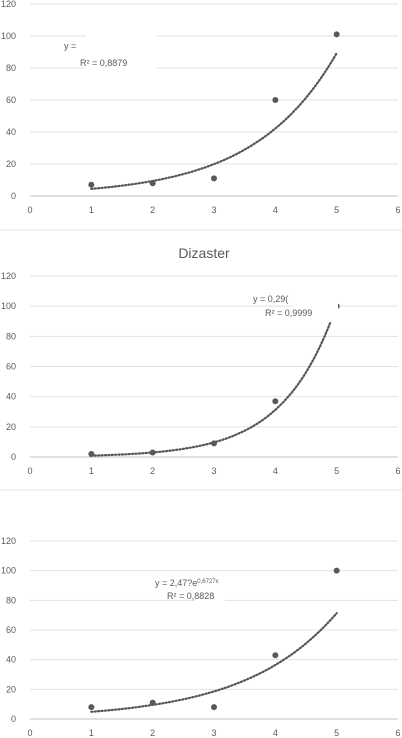 This screenshot has height=738, width=402. I want to click on r-squared-label: R² = 0,8828, so click(190, 596).